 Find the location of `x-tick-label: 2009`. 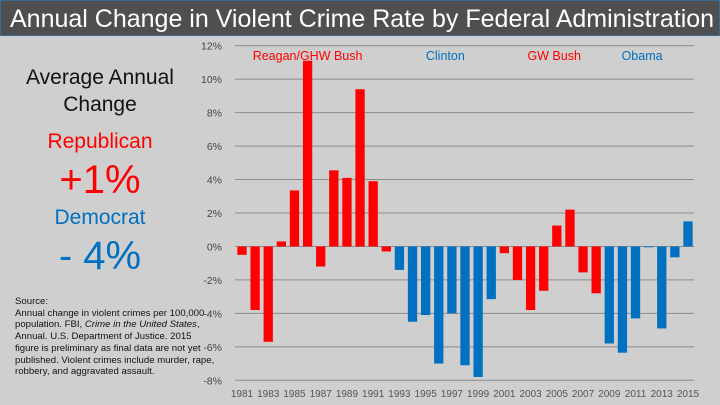

x-tick-label: 2009 is located at coordinates (609, 394).